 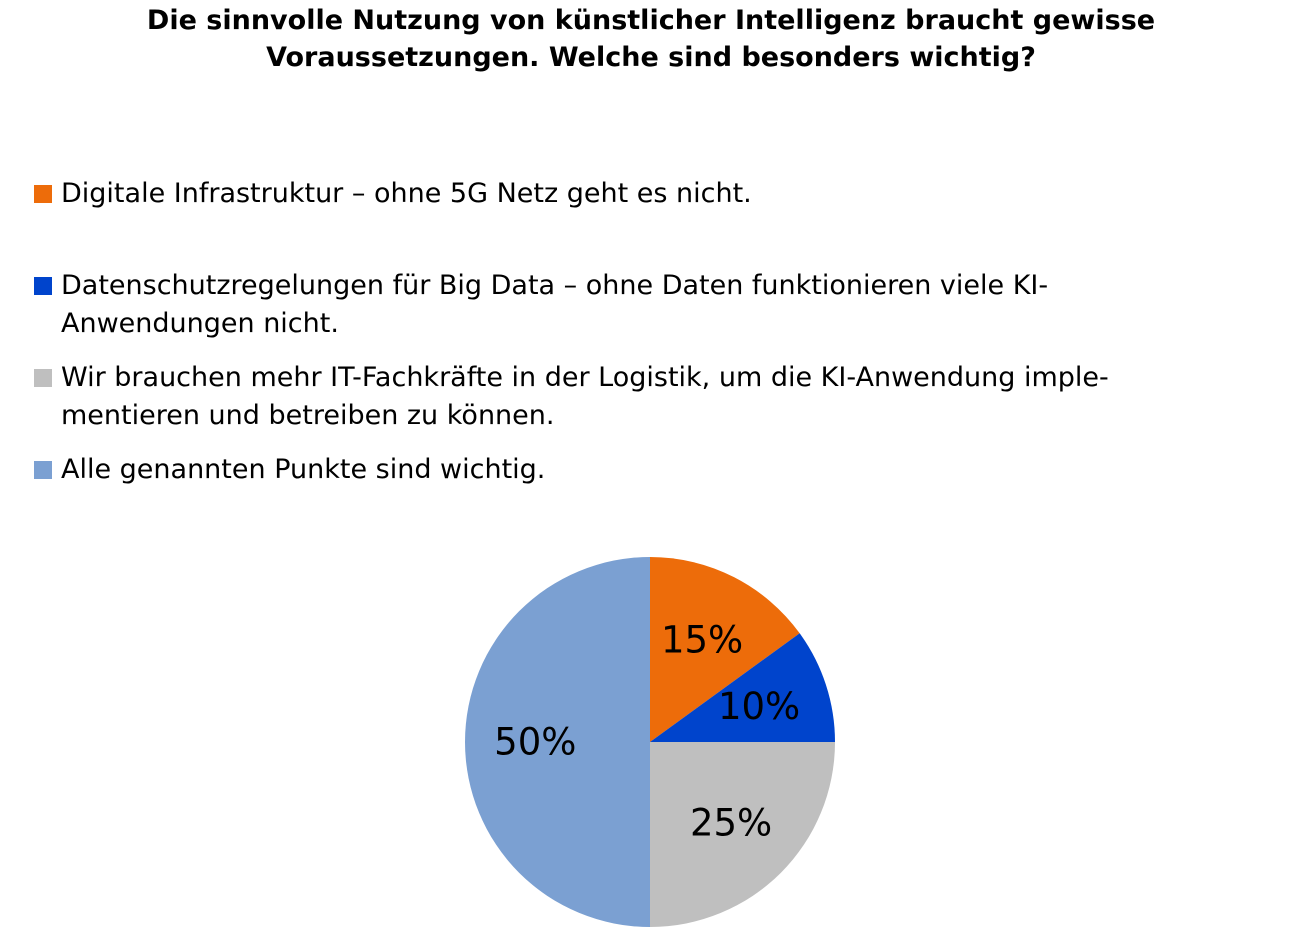 What do you see at coordinates (308, 415) in the screenshot?
I see `legend-label-line: mentieren und betreiben zu können.` at bounding box center [308, 415].